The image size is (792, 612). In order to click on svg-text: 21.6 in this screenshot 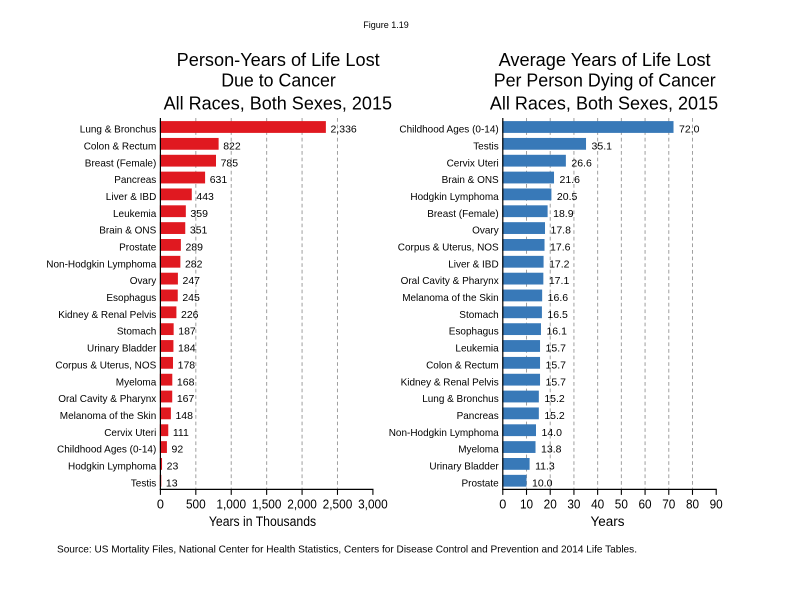, I will do `click(570, 180)`.